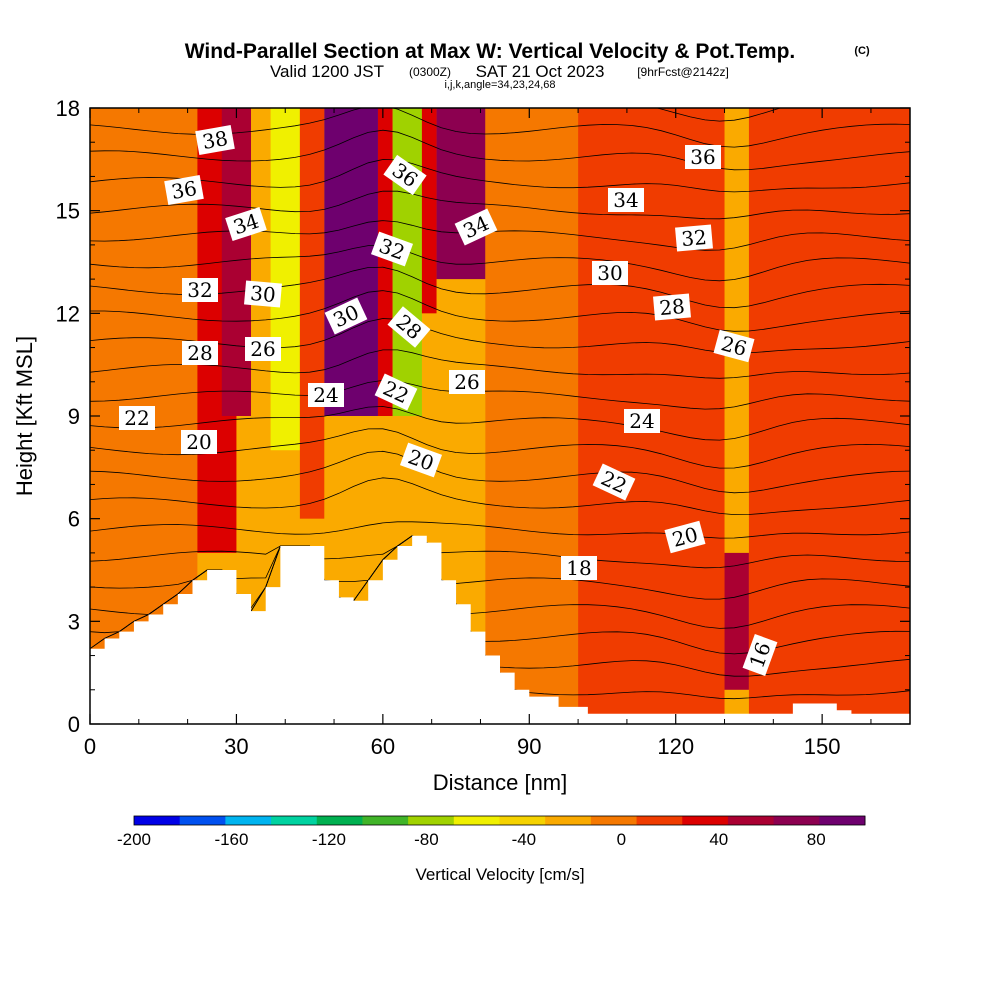  I want to click on contour-label: 18, so click(579, 568).